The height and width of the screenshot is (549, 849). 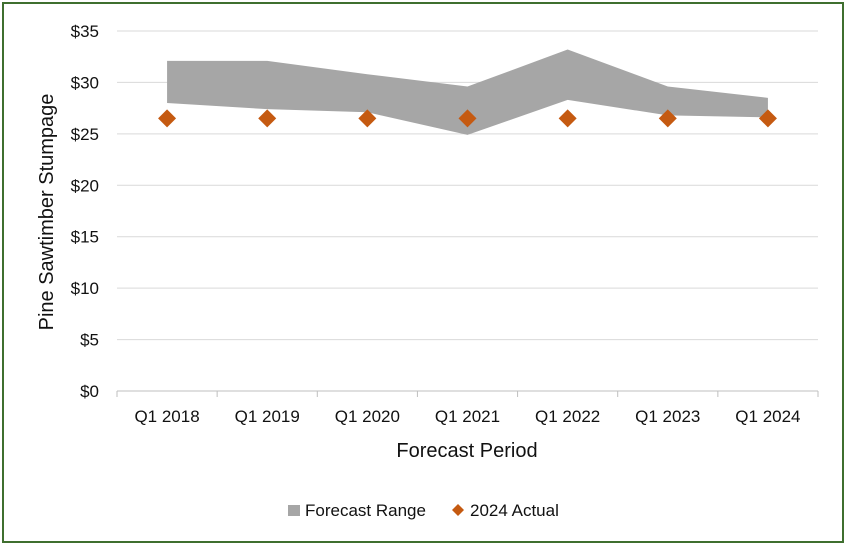 I want to click on legend-swatch-2024-actual, so click(x=458, y=510).